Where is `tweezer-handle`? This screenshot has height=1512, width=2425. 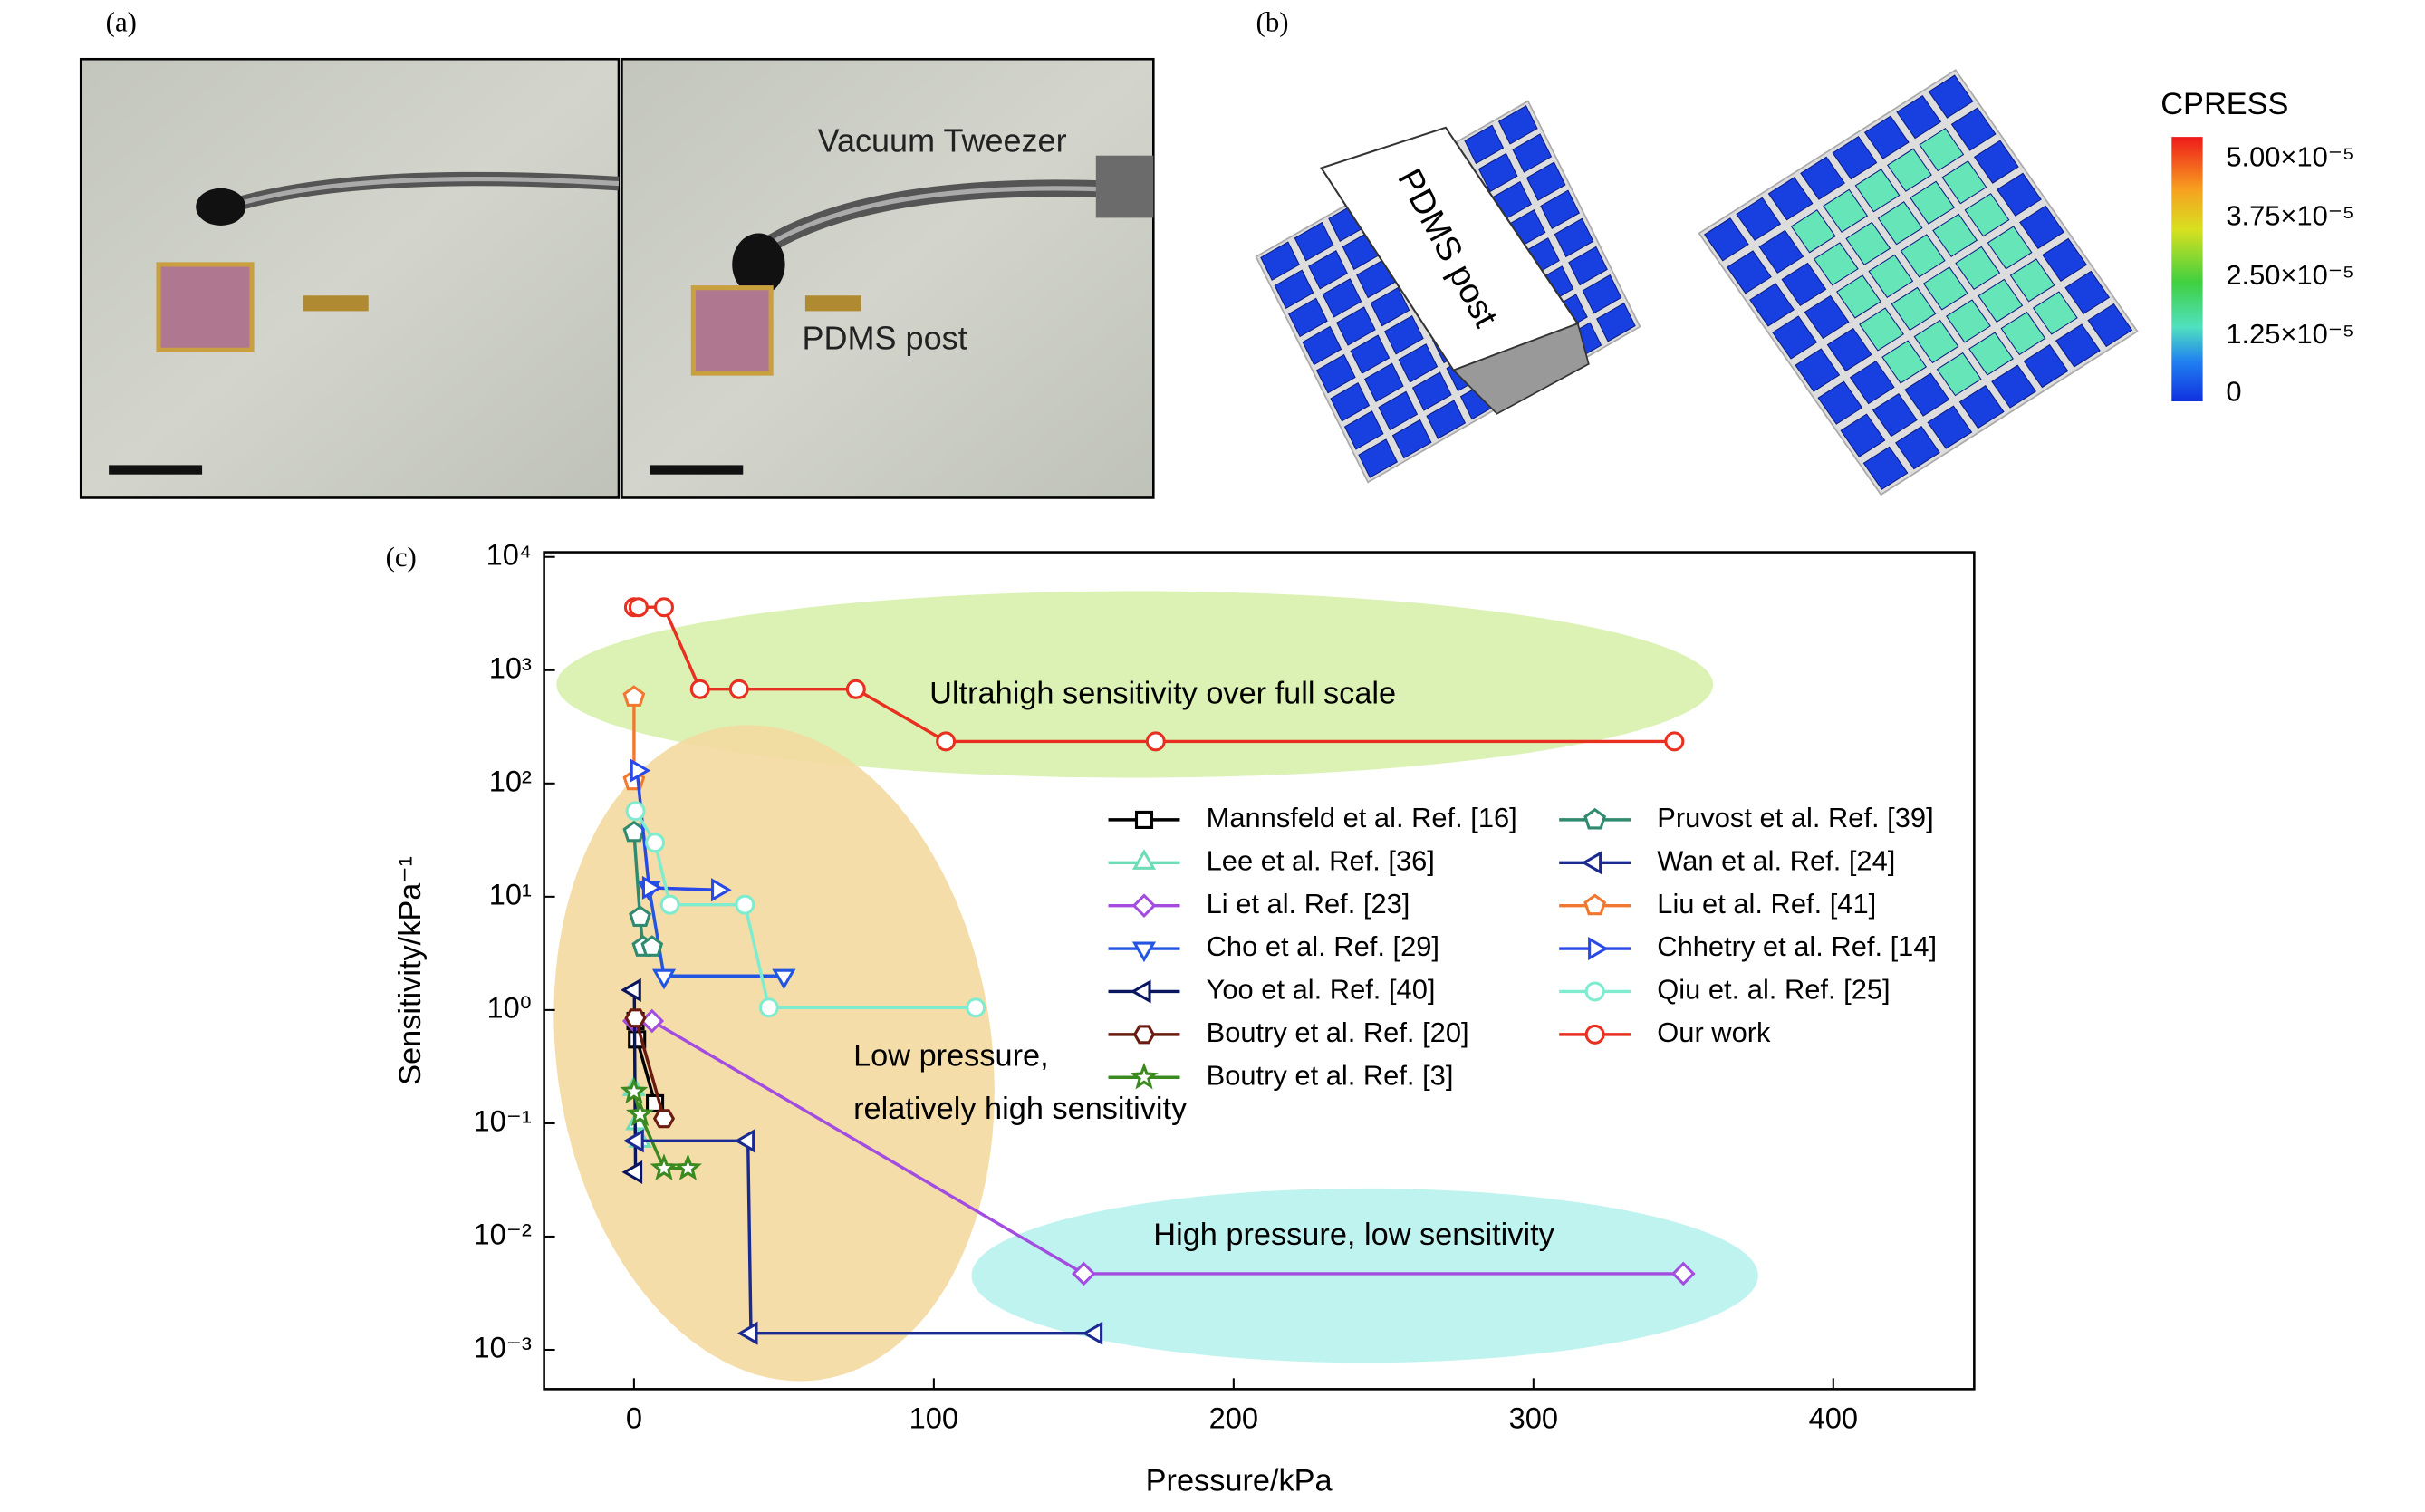 tweezer-handle is located at coordinates (1124, 186).